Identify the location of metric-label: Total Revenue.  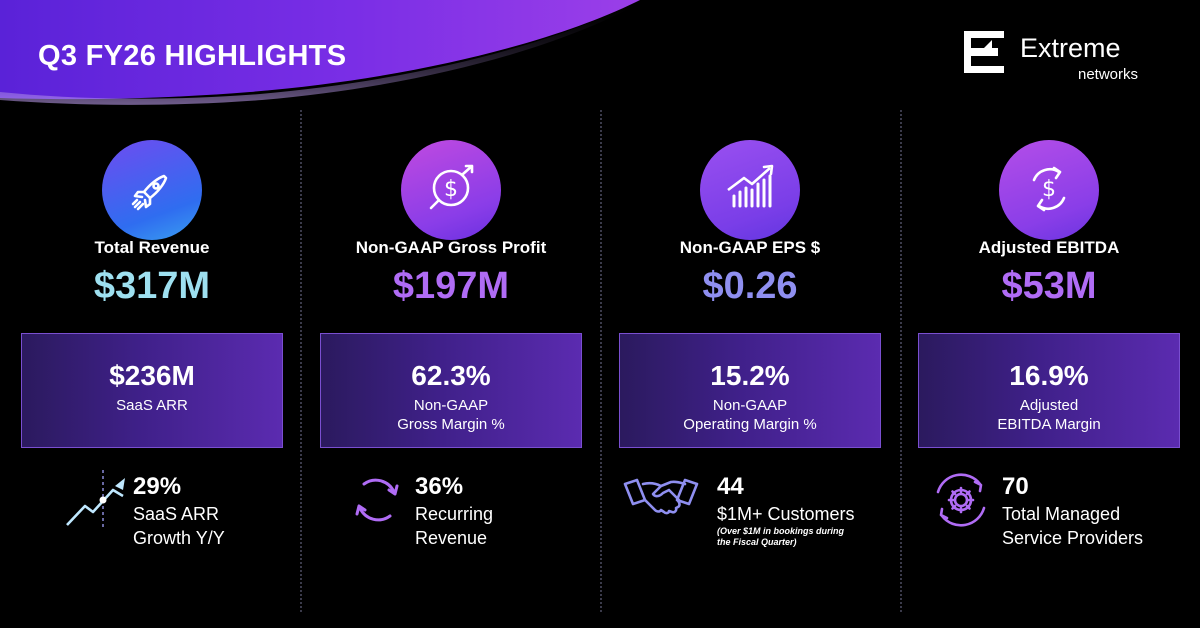
(152, 247).